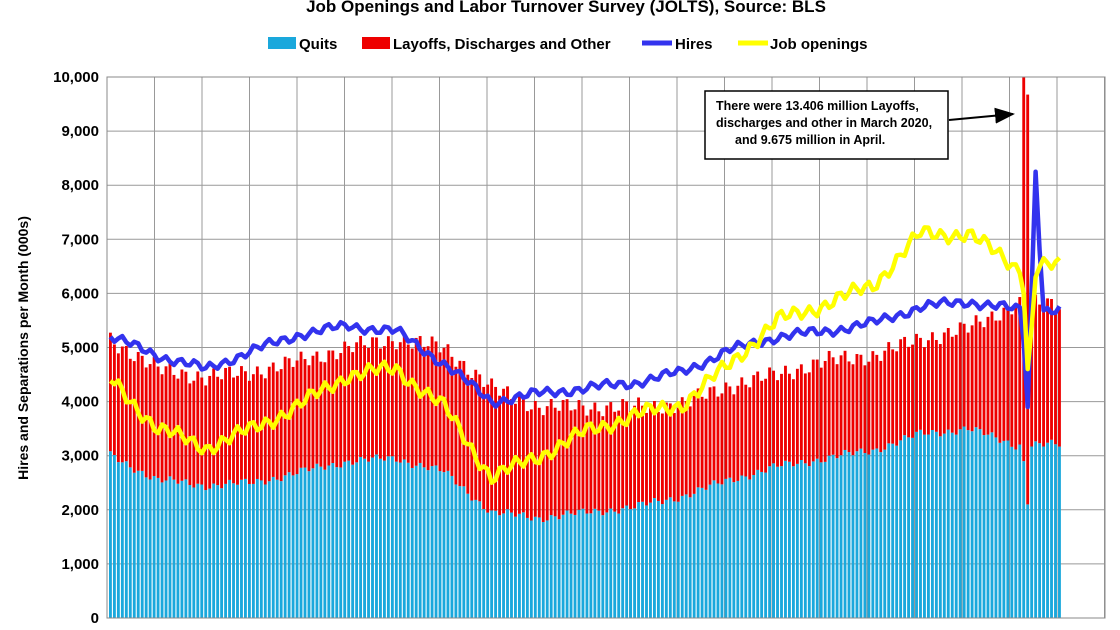 The height and width of the screenshot is (630, 1120). Describe the element at coordinates (502, 44) in the screenshot. I see `legend-layoffs-label: Layoffs, Discharges and Other` at that location.